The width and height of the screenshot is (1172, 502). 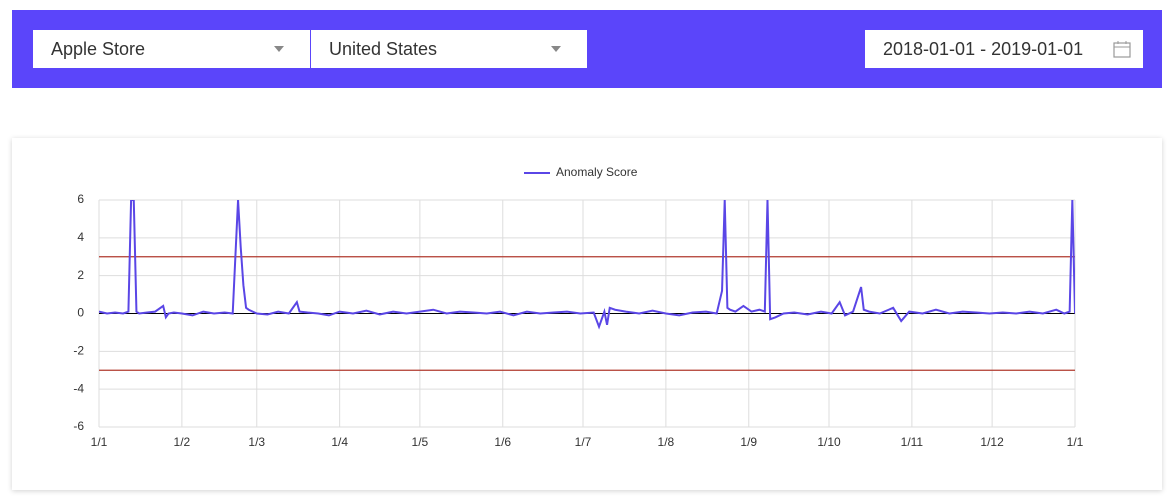 What do you see at coordinates (983, 49) in the screenshot?
I see `date-text: 2018-01-01 - 2019-01-01` at bounding box center [983, 49].